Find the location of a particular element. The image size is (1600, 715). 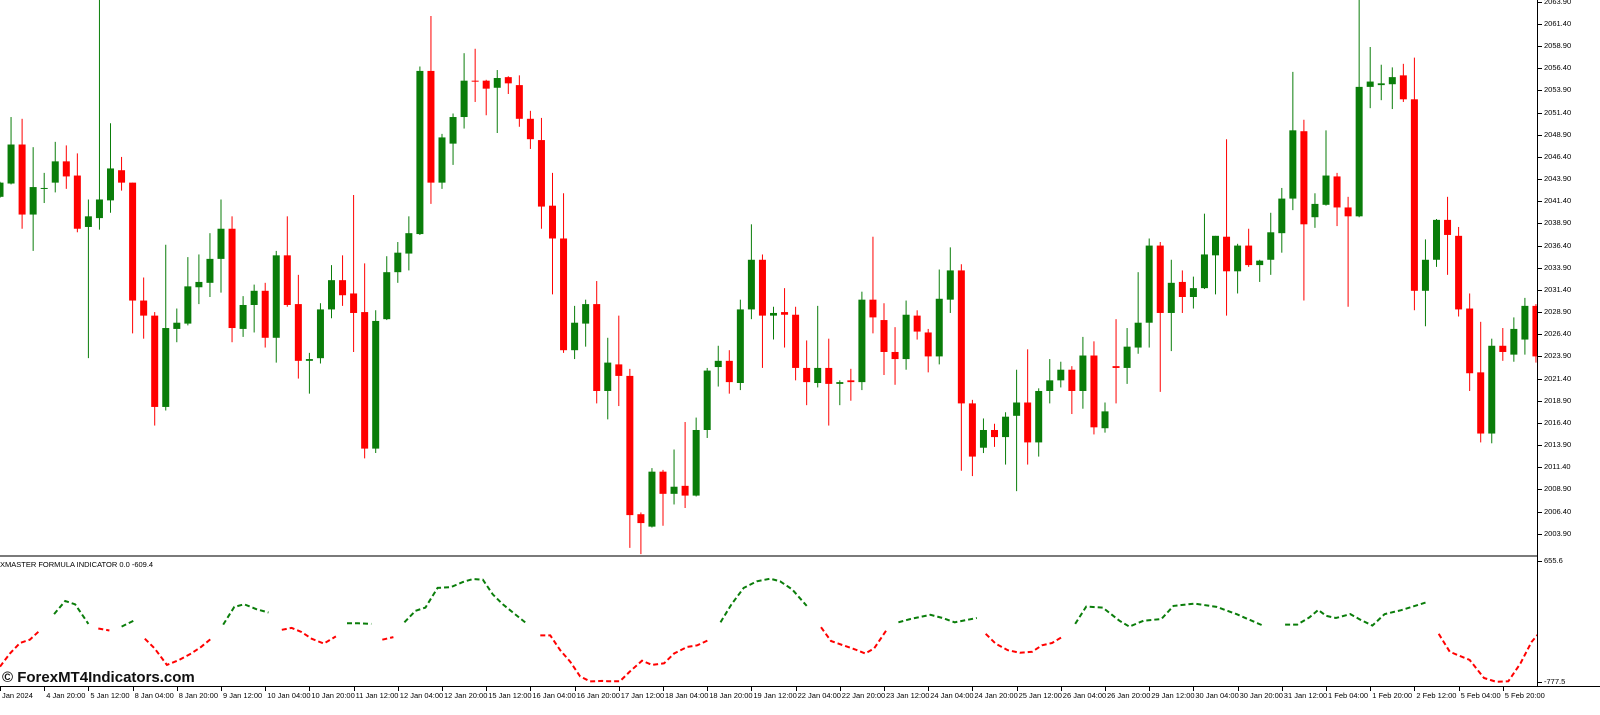

time-tick-label: 25 Jan 12:00 is located at coordinates (1040, 695).